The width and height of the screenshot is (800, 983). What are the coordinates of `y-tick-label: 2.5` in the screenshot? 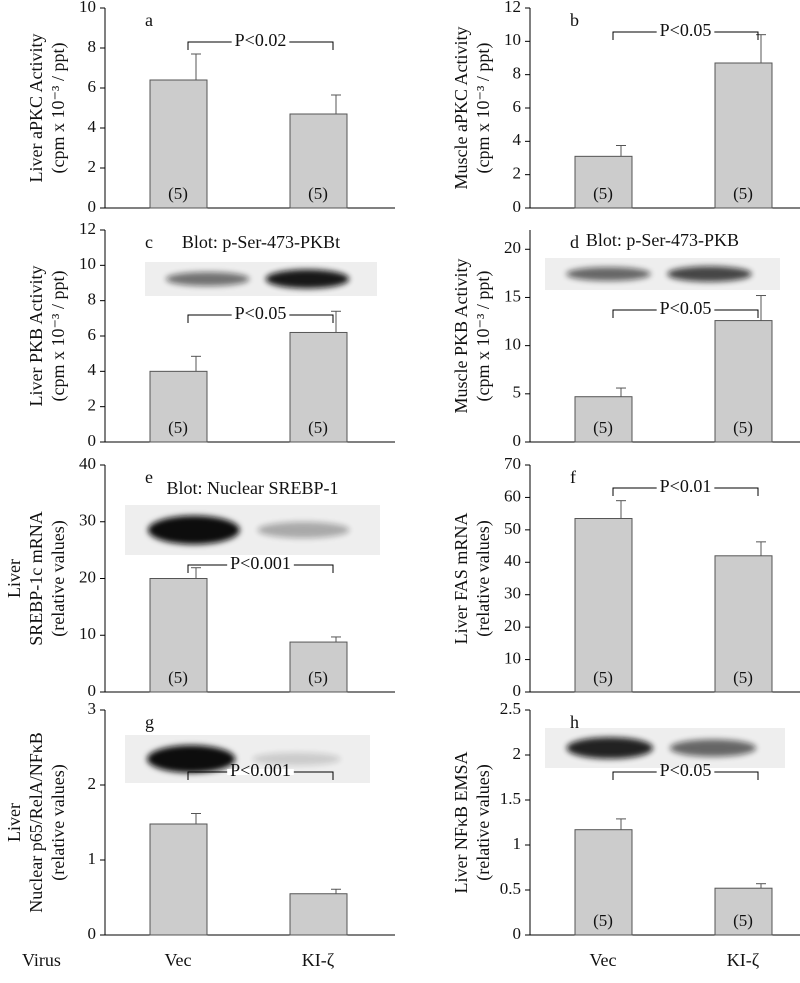 It's located at (510, 708).